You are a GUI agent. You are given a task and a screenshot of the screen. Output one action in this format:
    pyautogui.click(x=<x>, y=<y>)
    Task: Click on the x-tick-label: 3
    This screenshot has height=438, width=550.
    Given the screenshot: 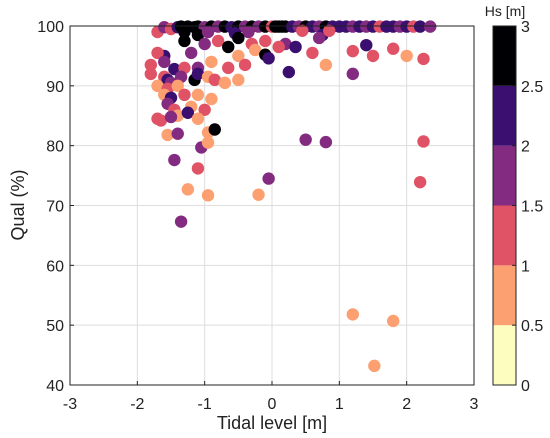 What is the action you would take?
    pyautogui.click(x=474, y=404)
    